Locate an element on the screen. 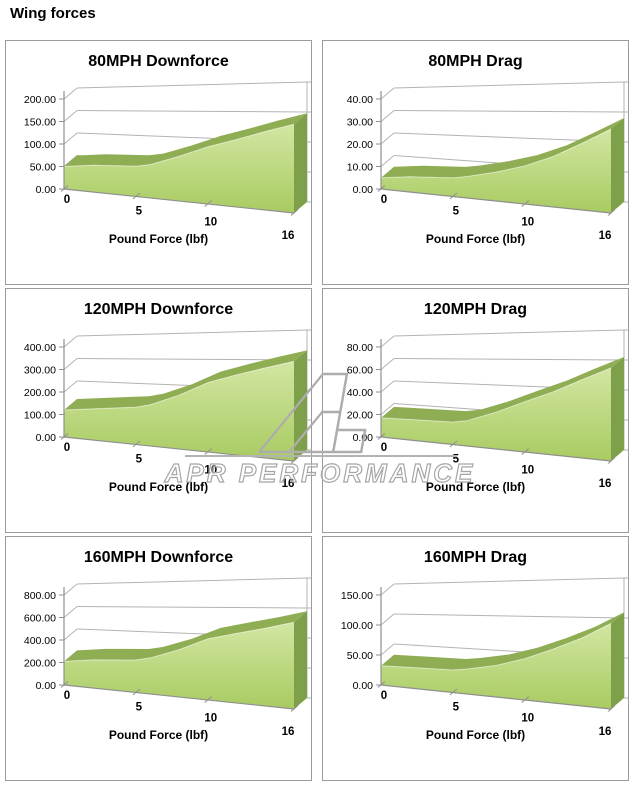 The width and height of the screenshot is (640, 785). y-tick-label: 30.00 is located at coordinates (360, 123).